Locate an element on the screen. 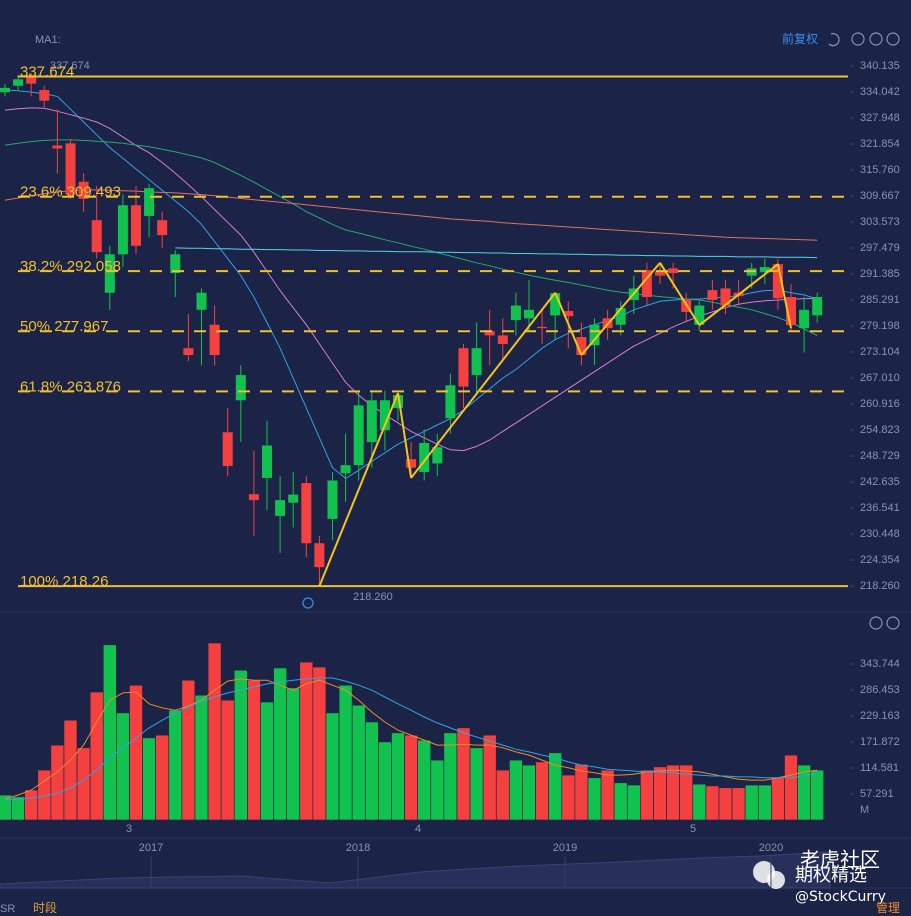  x-tick-label: 5 is located at coordinates (693, 829).